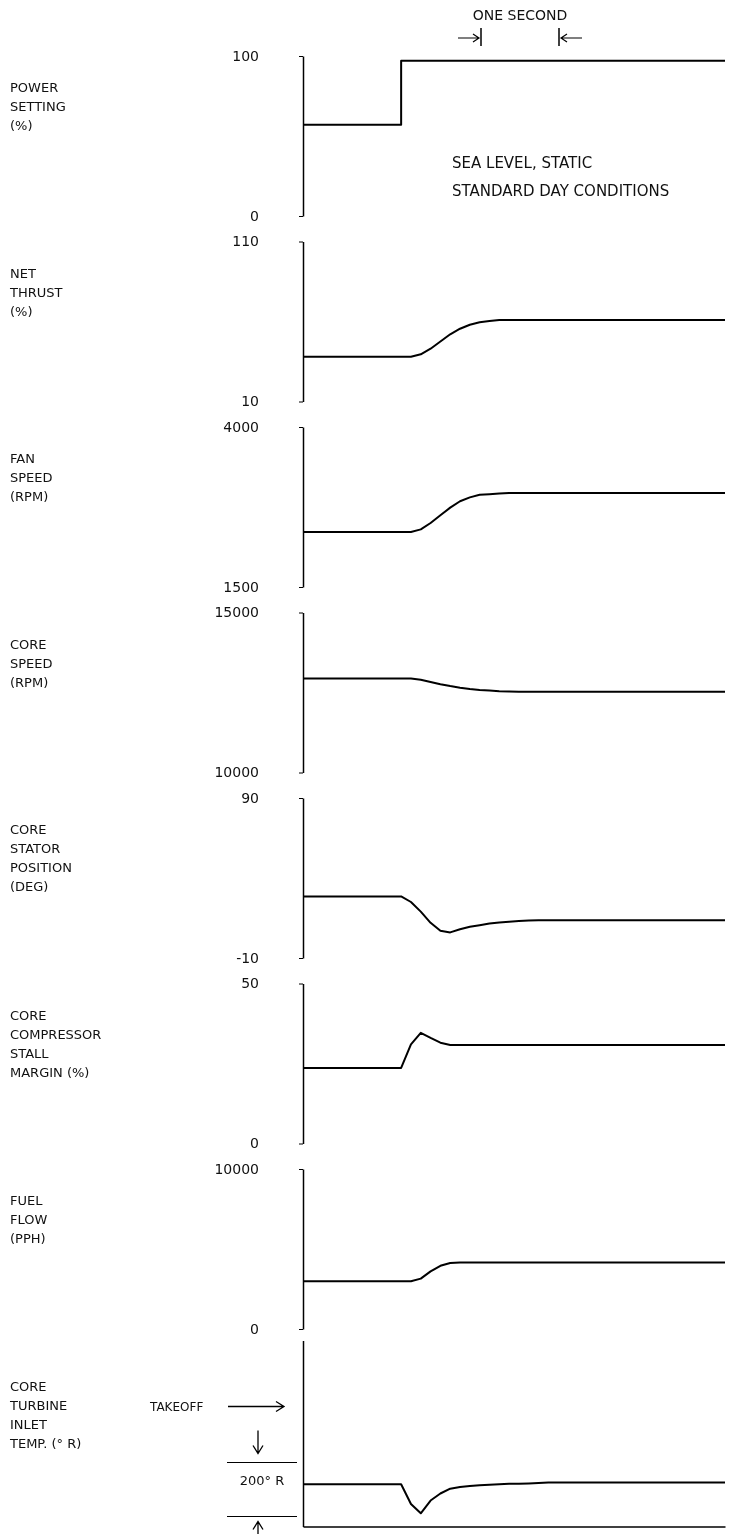  I want to click on y-axis-title: CORE COMPRESSOR STALL MARGIN (%), so click(56, 1043).